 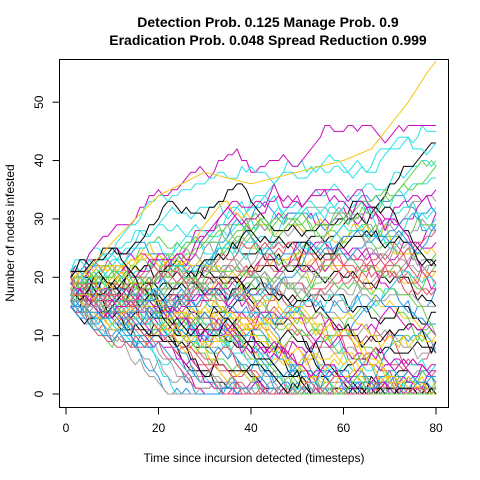 I want to click on x-axis: 0 20 40 60 80, so click(x=253, y=421).